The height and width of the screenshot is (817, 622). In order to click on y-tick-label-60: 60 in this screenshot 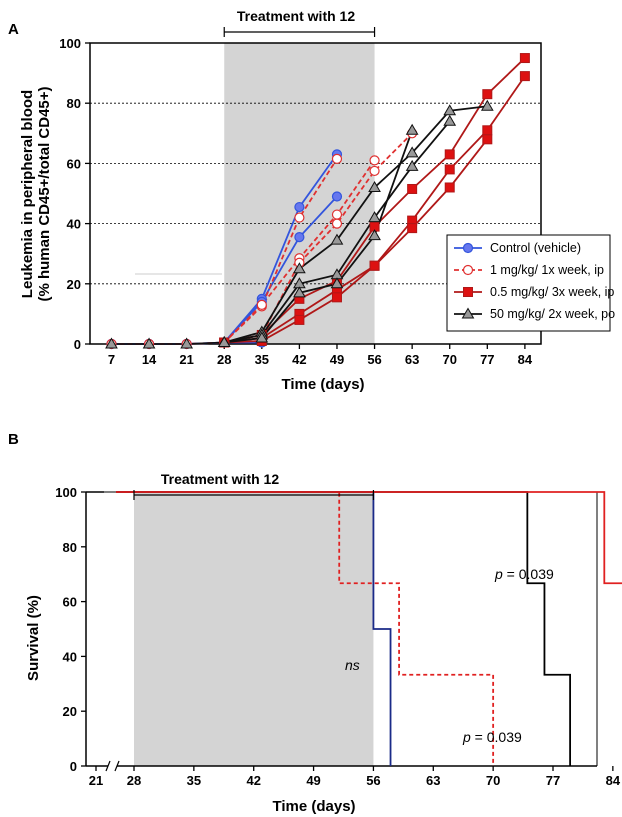, I will do `click(74, 163)`.